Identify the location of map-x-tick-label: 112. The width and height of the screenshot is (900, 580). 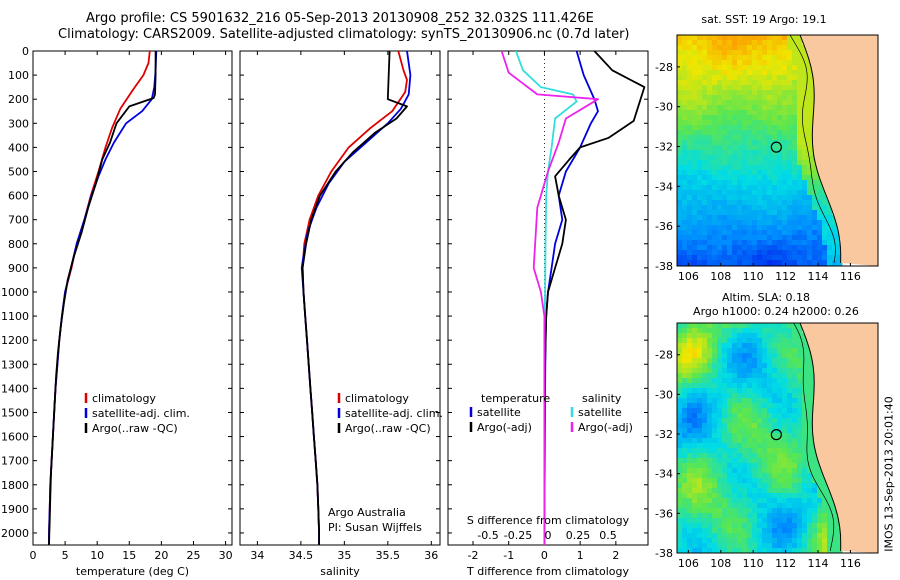
(785, 276).